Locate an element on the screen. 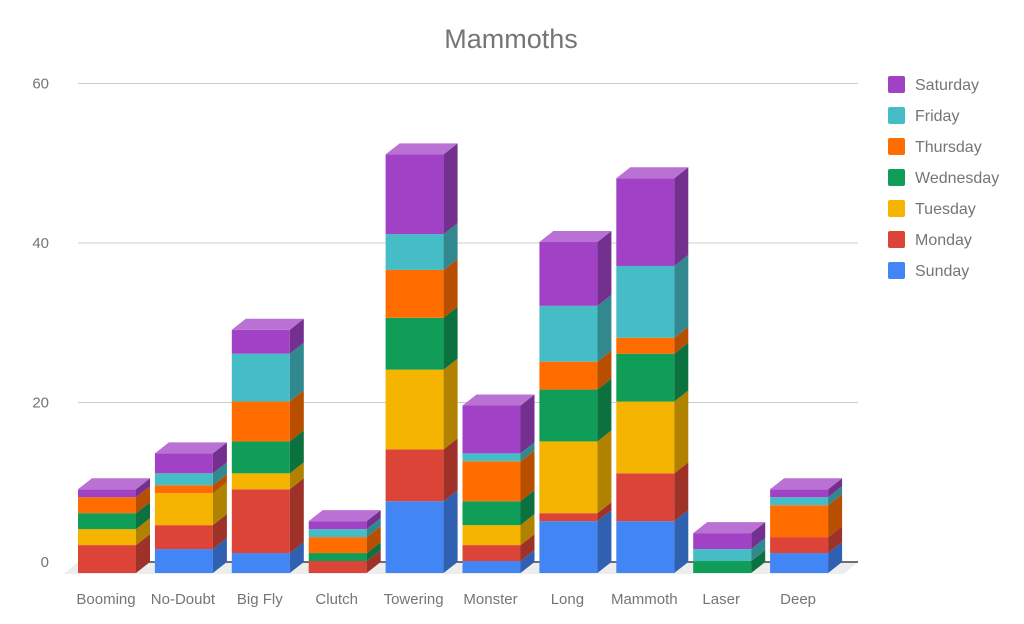 This screenshot has height=624, width=1024. legend-swatch-saturday is located at coordinates (896, 84).